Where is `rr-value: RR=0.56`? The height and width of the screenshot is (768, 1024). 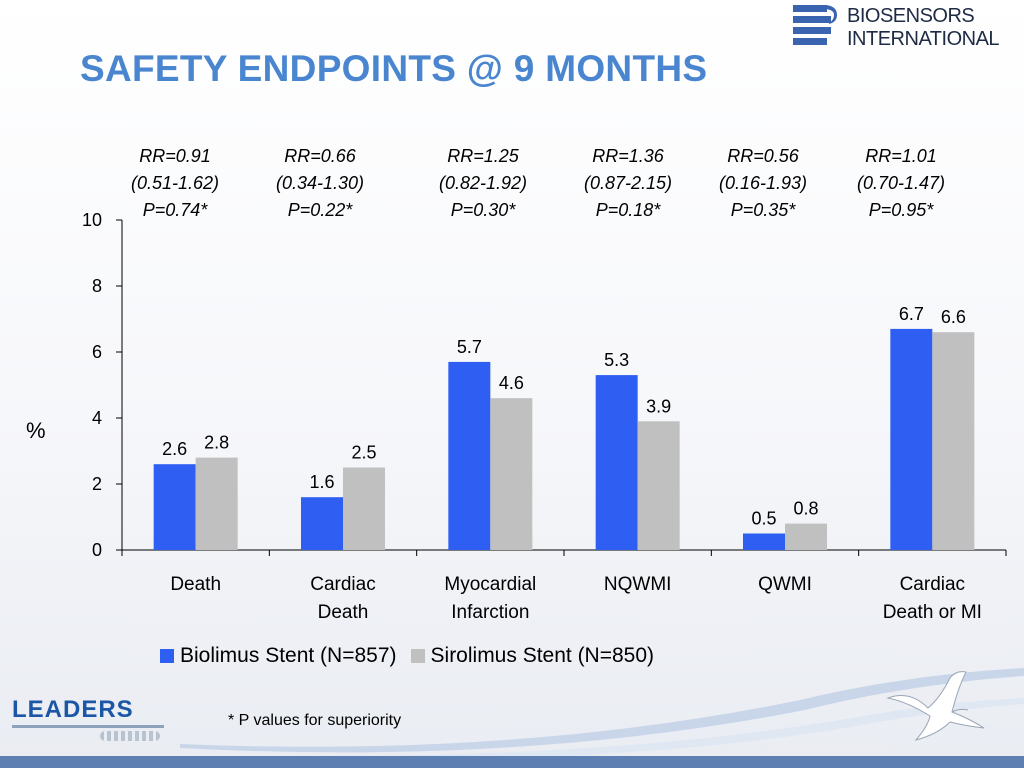
rr-value: RR=0.56 is located at coordinates (763, 156).